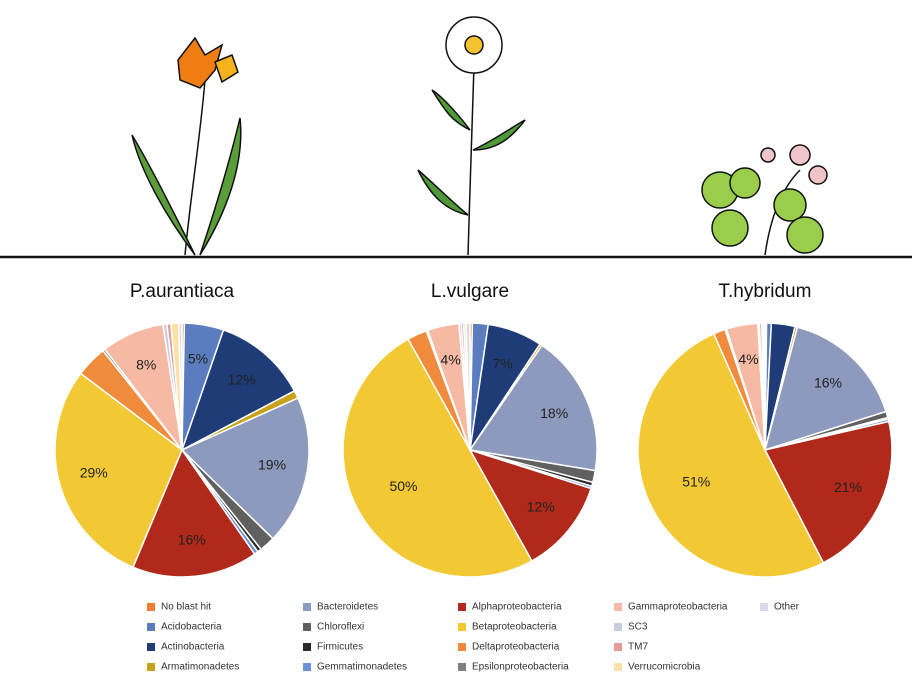 The image size is (912, 679). Describe the element at coordinates (520, 667) in the screenshot. I see `legend-label: Epsilonproteobacteria` at that location.